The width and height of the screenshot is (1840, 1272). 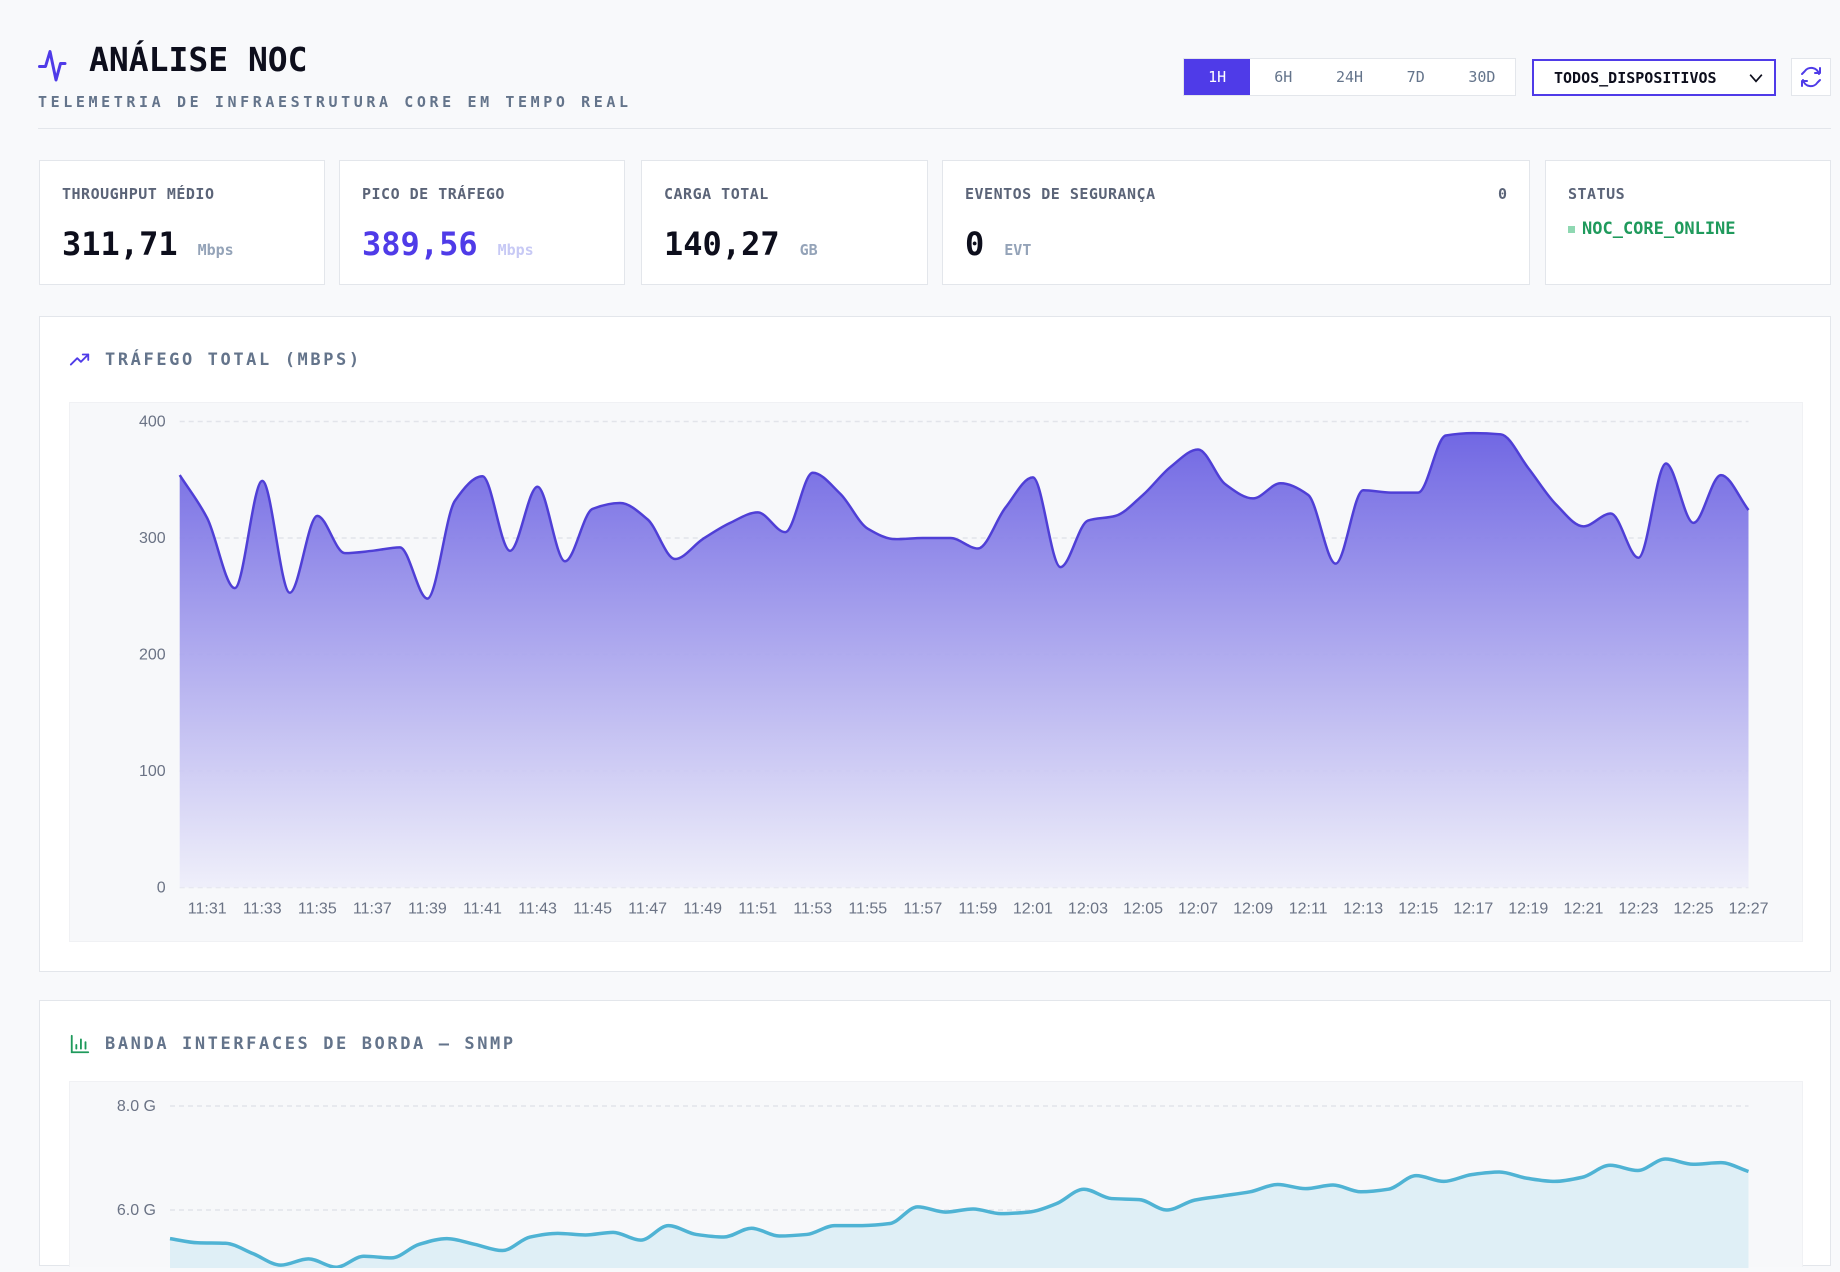 I want to click on time-range-6h: 6H, so click(x=1283, y=77).